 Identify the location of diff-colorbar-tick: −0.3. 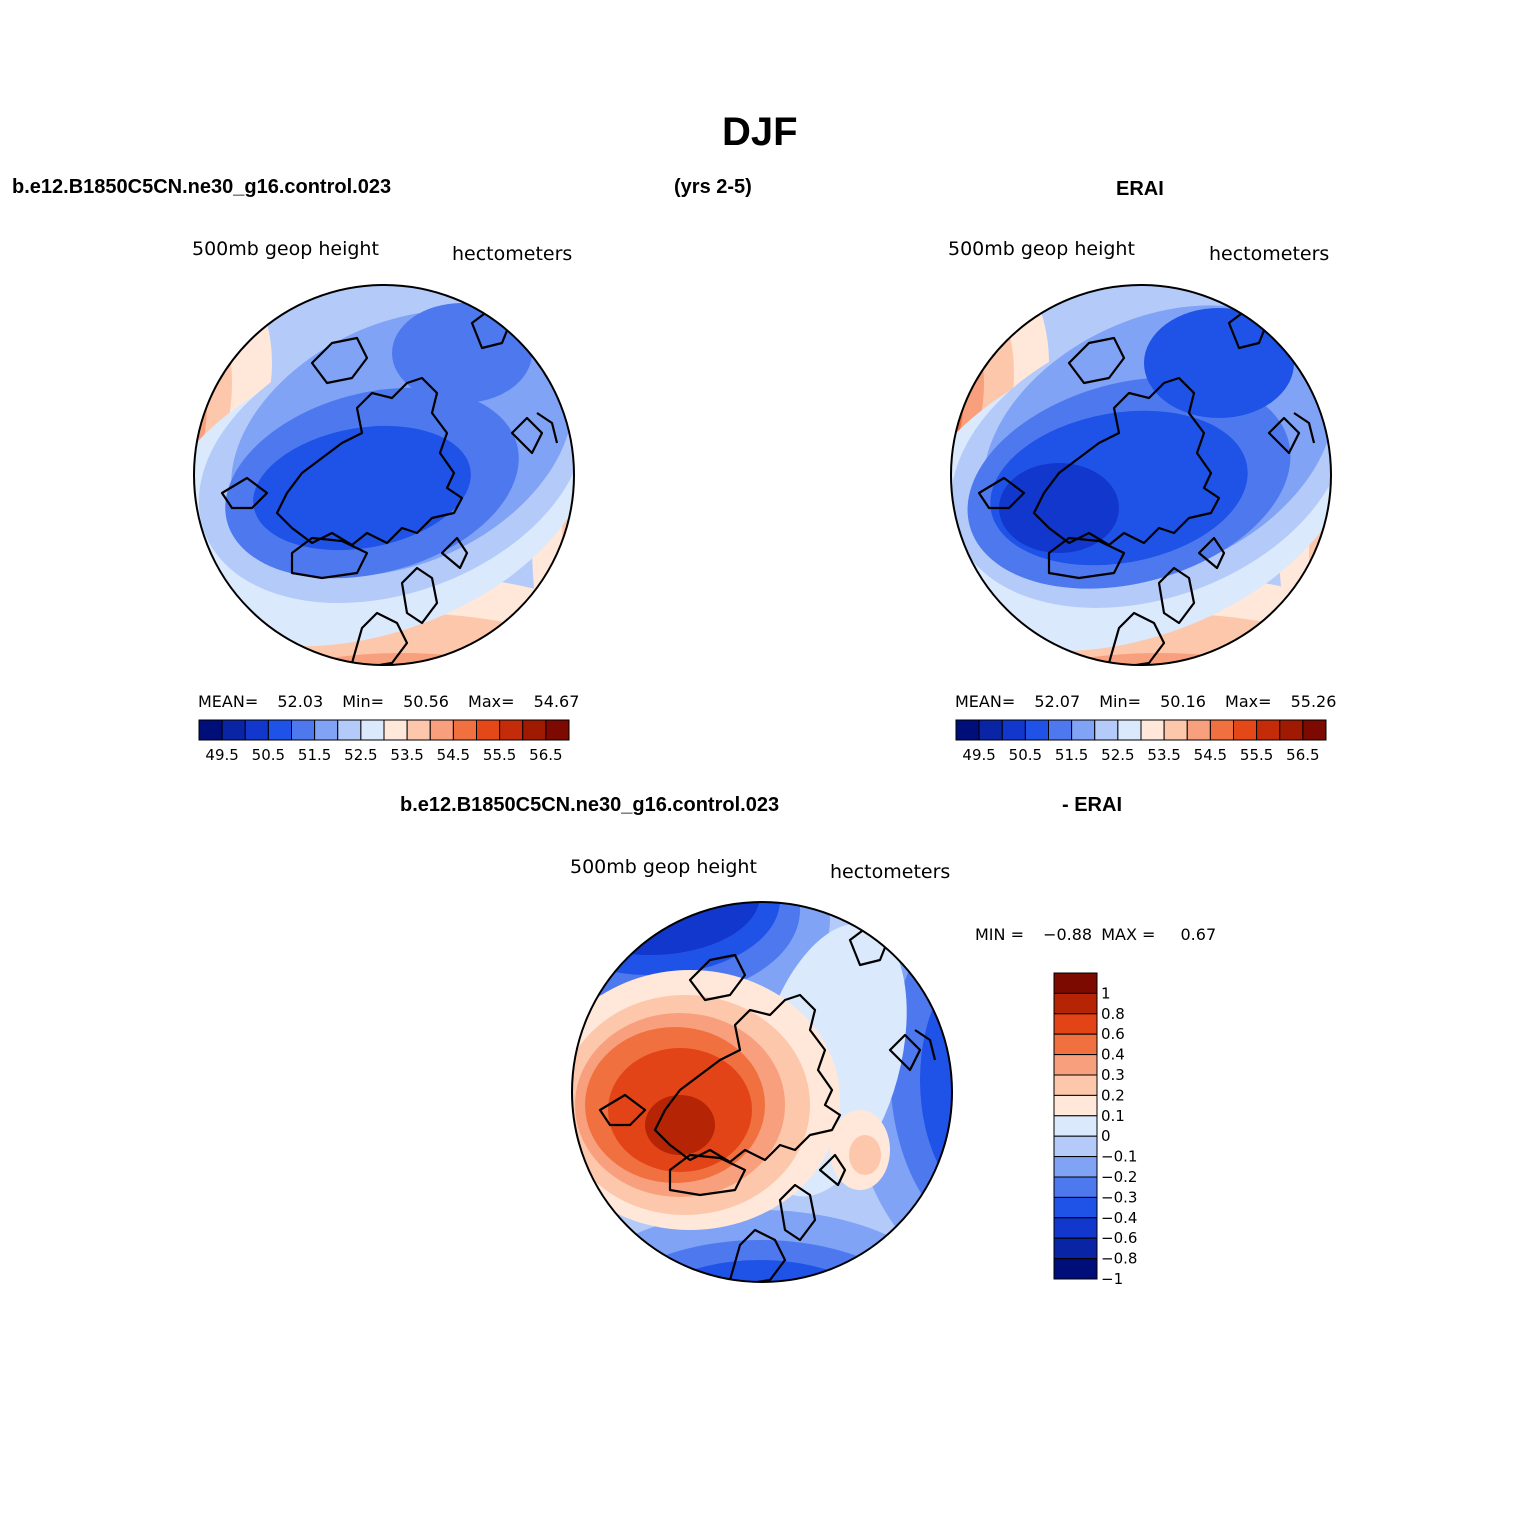
(1119, 1197).